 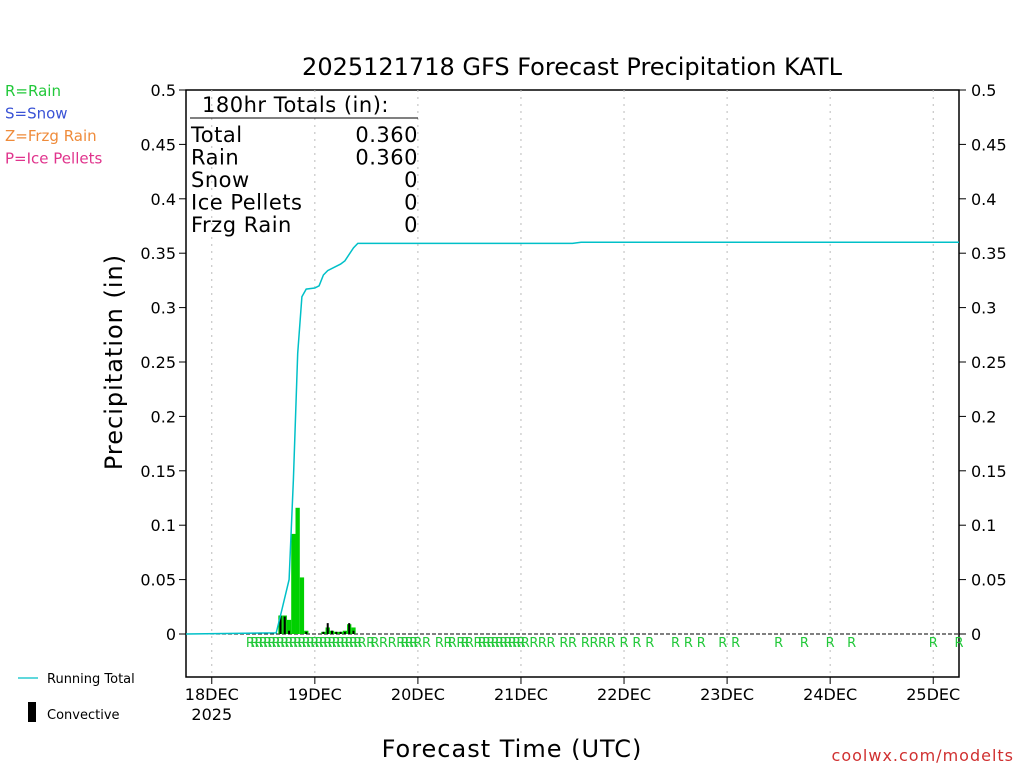 What do you see at coordinates (163, 199) in the screenshot?
I see `y-tick-label: 0.4` at bounding box center [163, 199].